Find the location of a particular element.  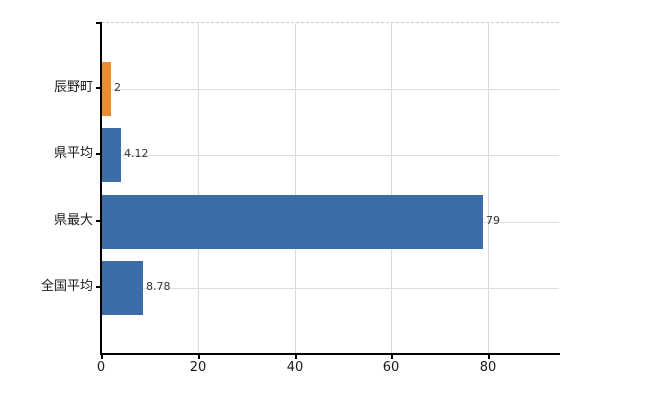

y-axis-line is located at coordinates (101, 188).